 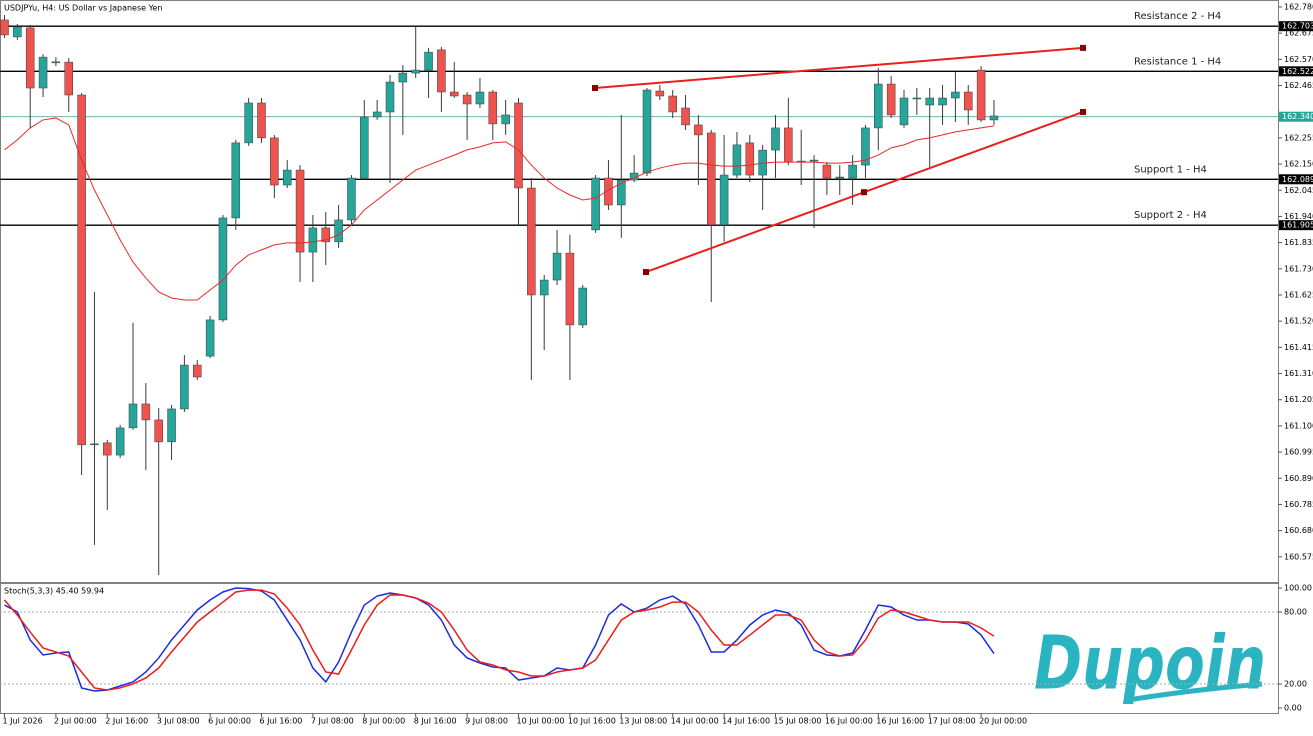 I want to click on x-tick-label: 9 Jul 08:00, so click(x=486, y=721).